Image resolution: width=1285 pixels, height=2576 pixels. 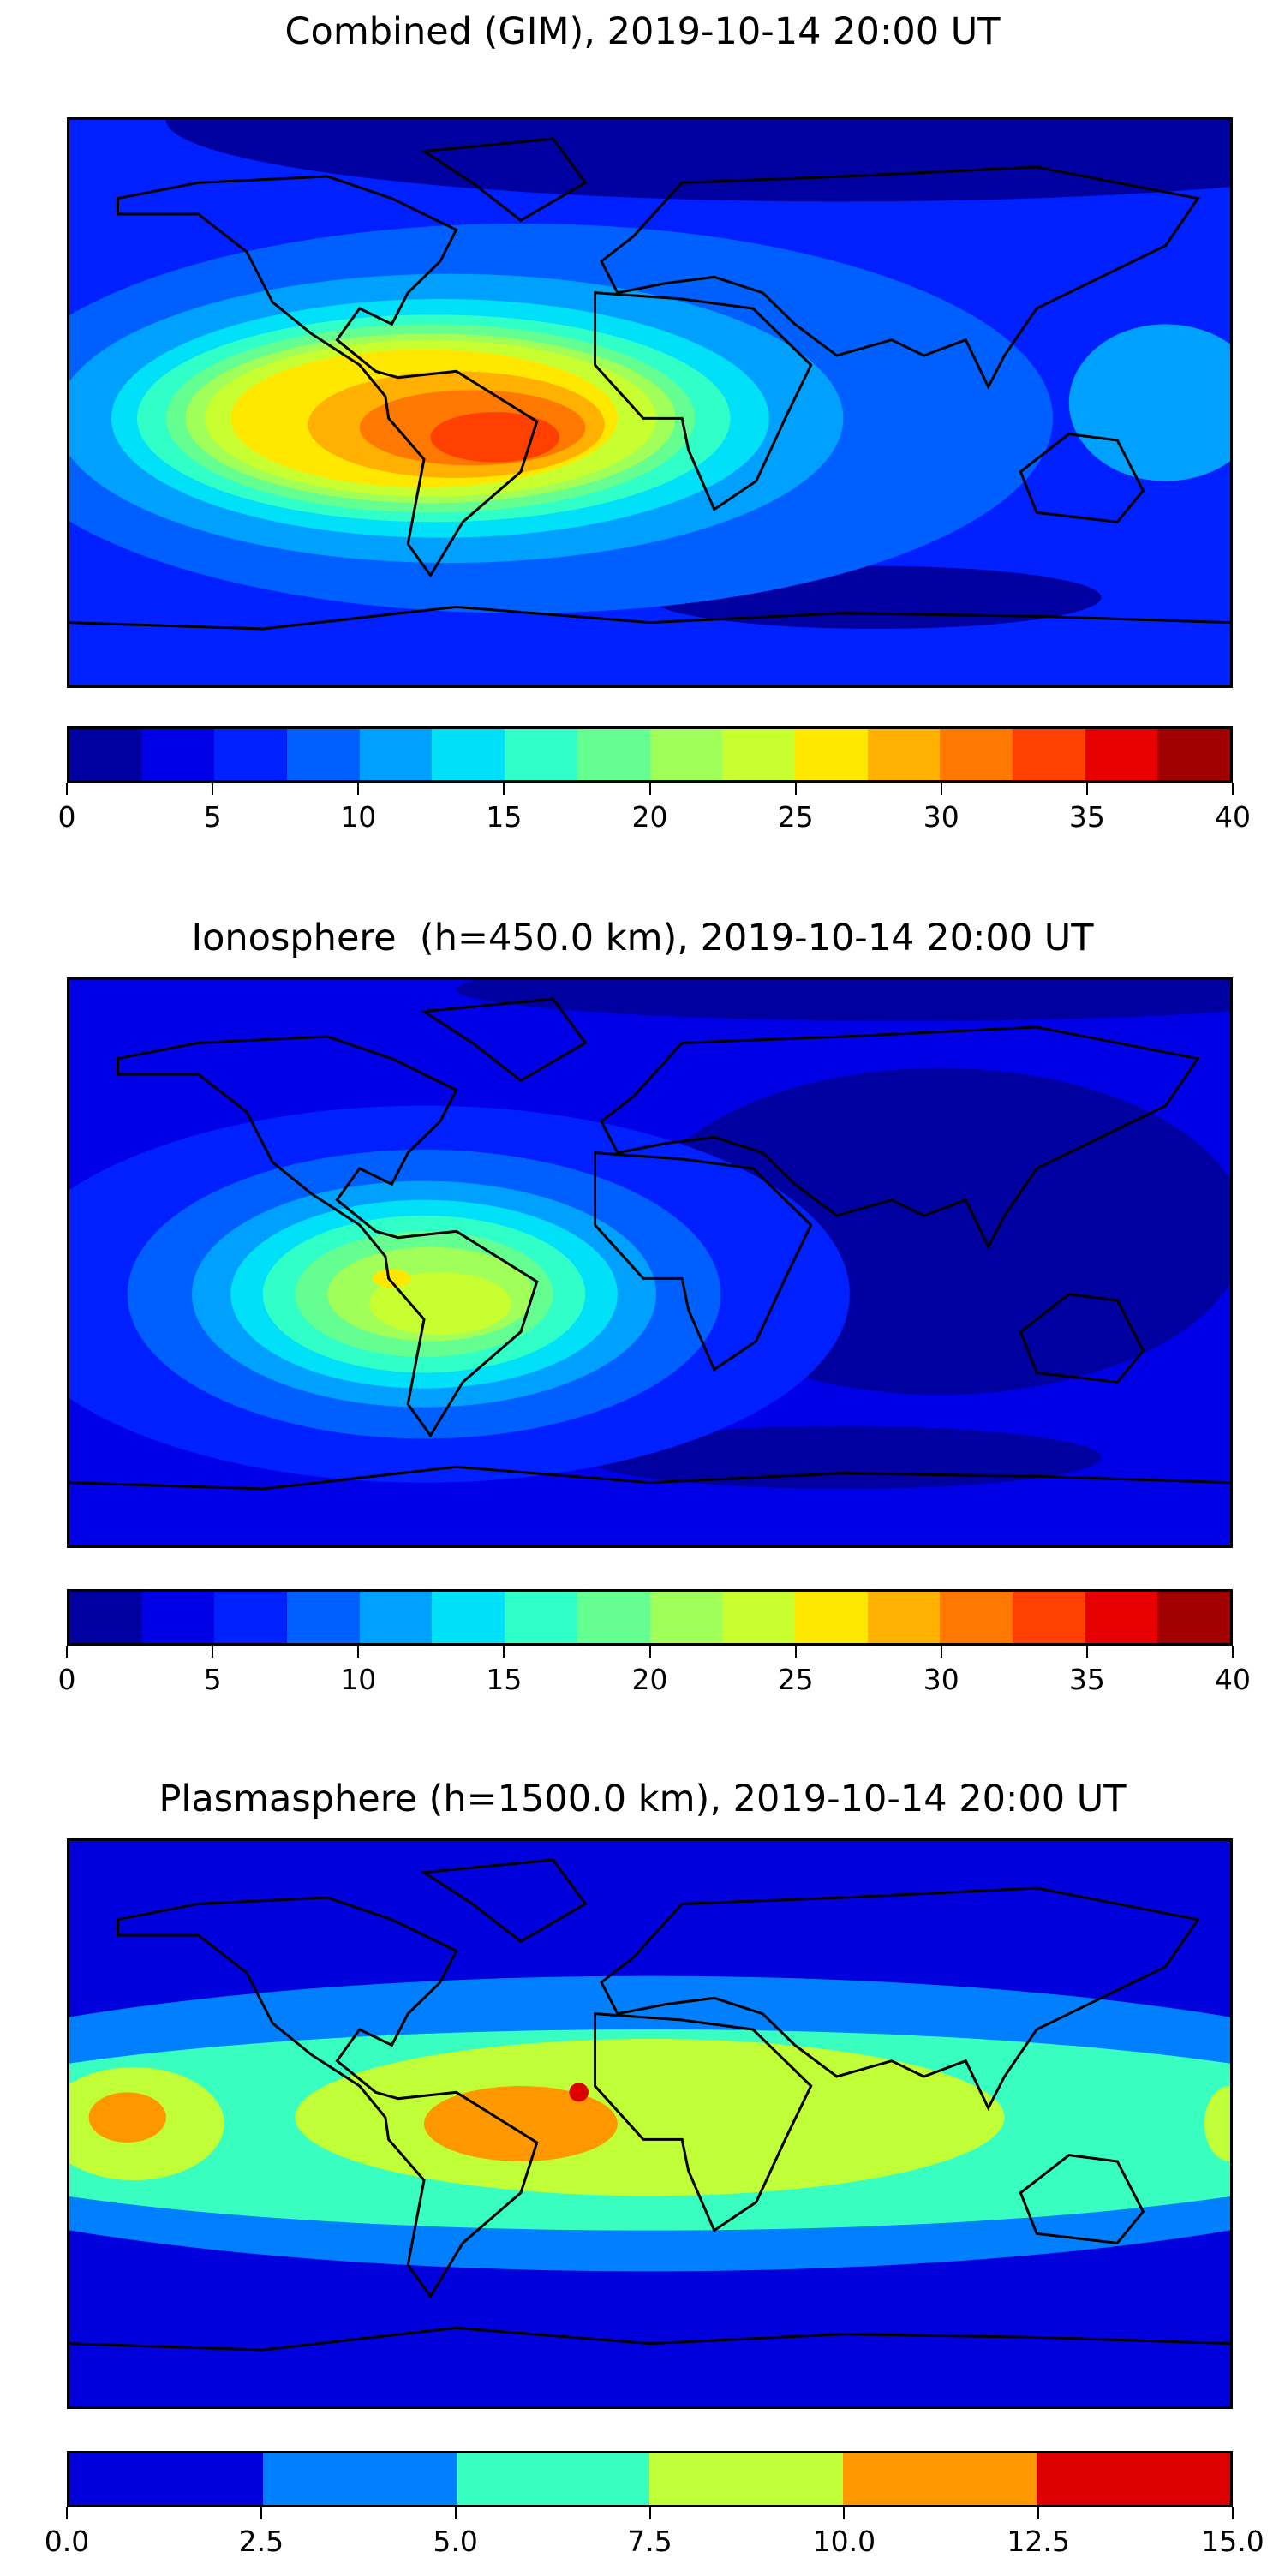 What do you see at coordinates (654, 2542) in the screenshot?
I see `colorbar-ticks-plasmasphere: 0.0 2.5 5.0 7.5 10.0 12.5 15.0` at bounding box center [654, 2542].